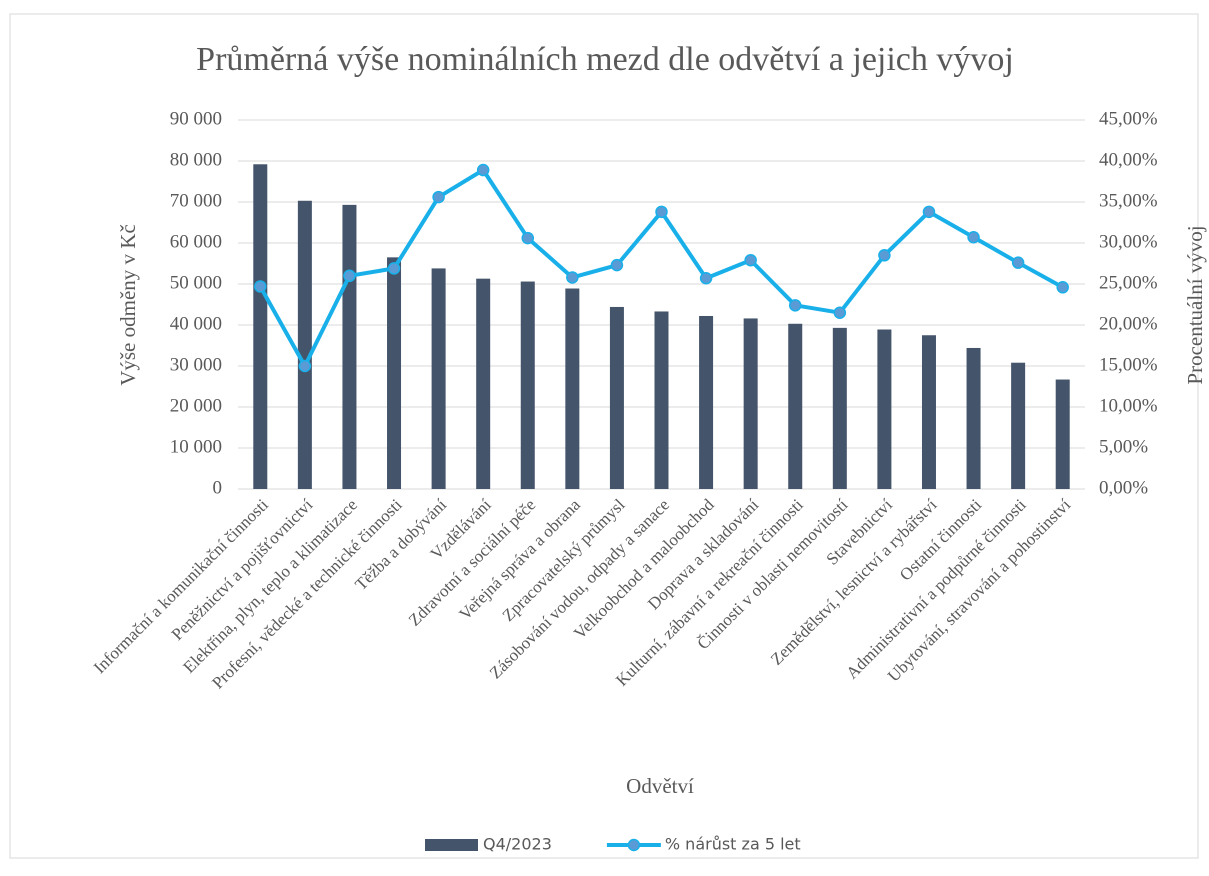 The image size is (1209, 876). I want to click on y2-tick-label: 45,00%, so click(1128, 118).